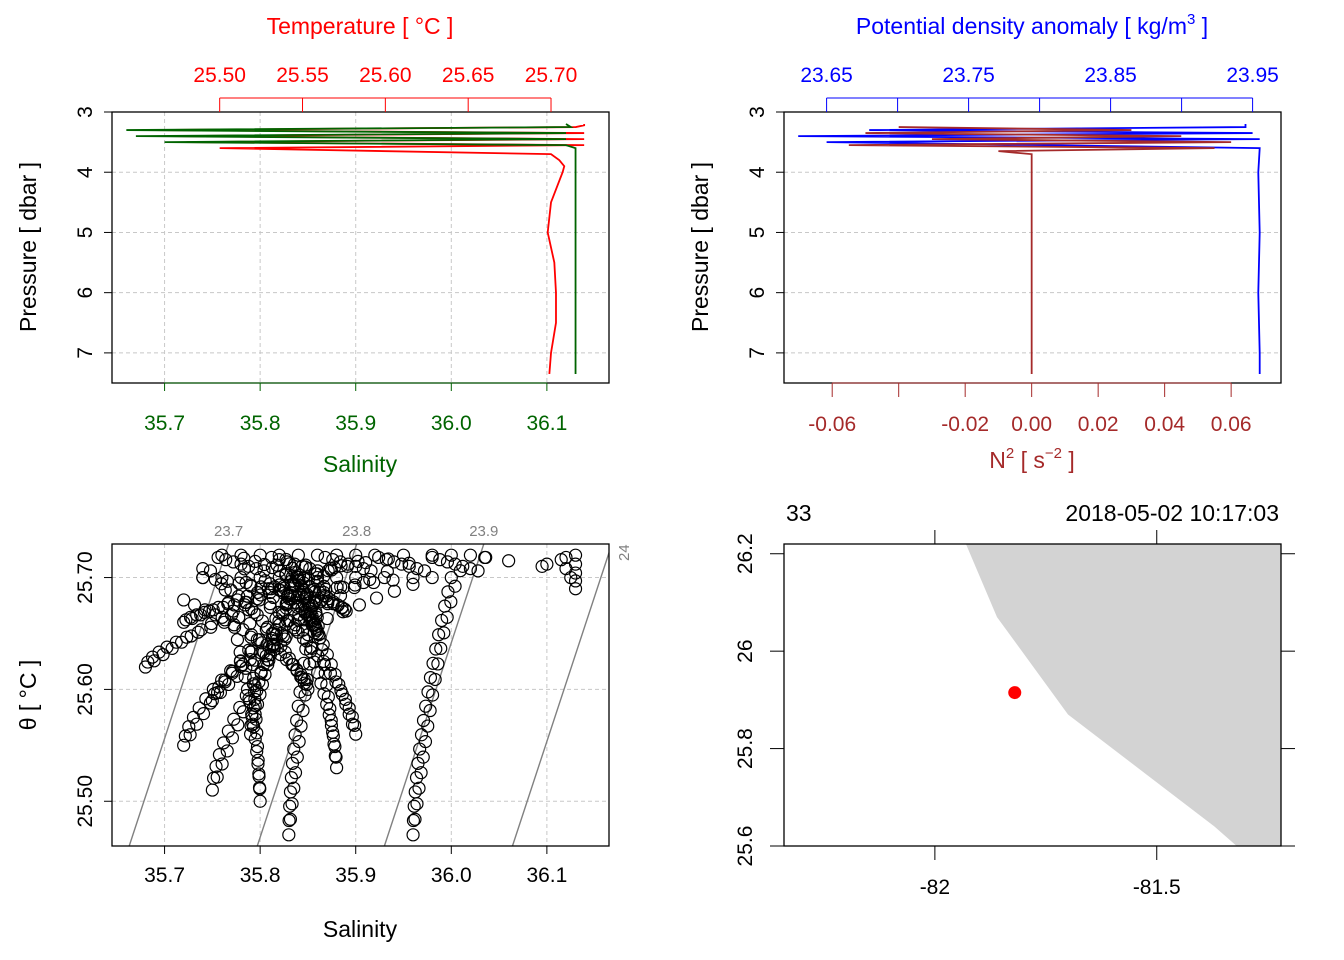  I want to click on p1-lines, so click(356, 249).